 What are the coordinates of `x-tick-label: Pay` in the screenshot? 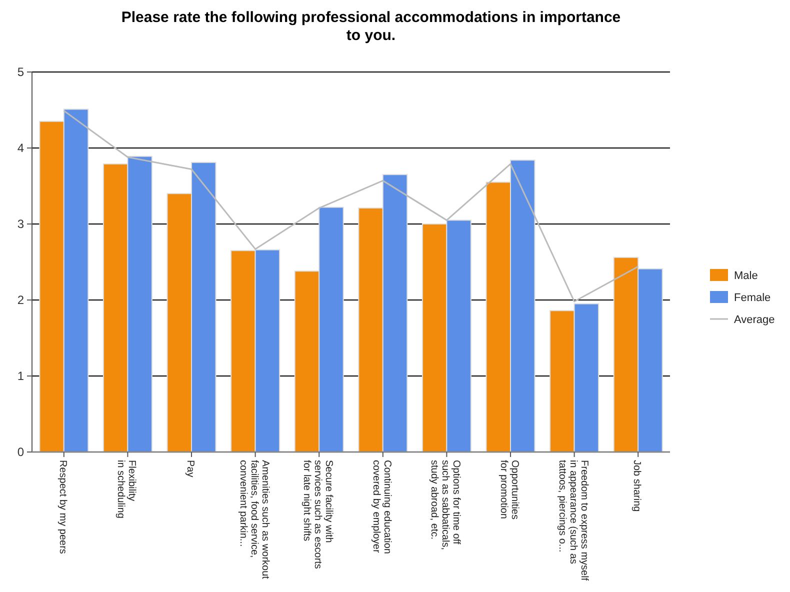 It's located at (190, 469).